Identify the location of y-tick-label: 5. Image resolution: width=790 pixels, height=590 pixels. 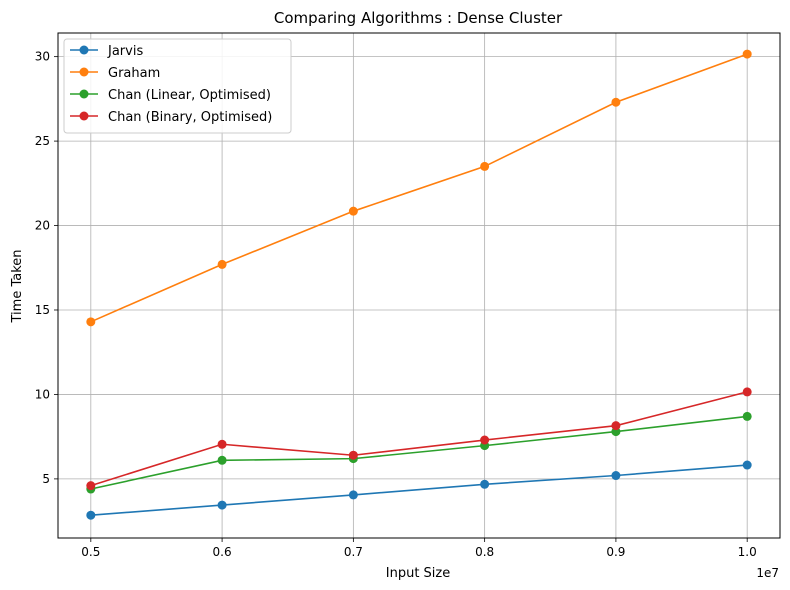
(46, 479).